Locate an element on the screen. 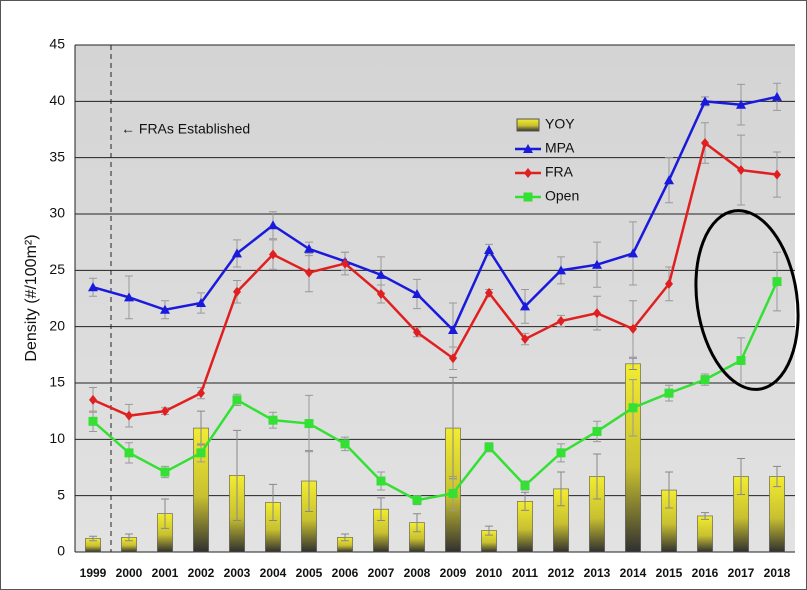 This screenshot has height=590, width=807. y-tick-label: 35 is located at coordinates (57, 156).